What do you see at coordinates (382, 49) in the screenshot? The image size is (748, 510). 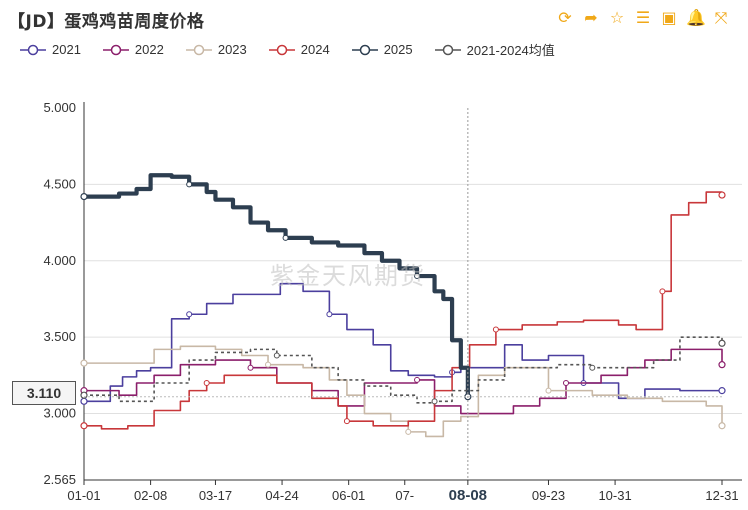 I see `legend-item: 2025` at bounding box center [382, 49].